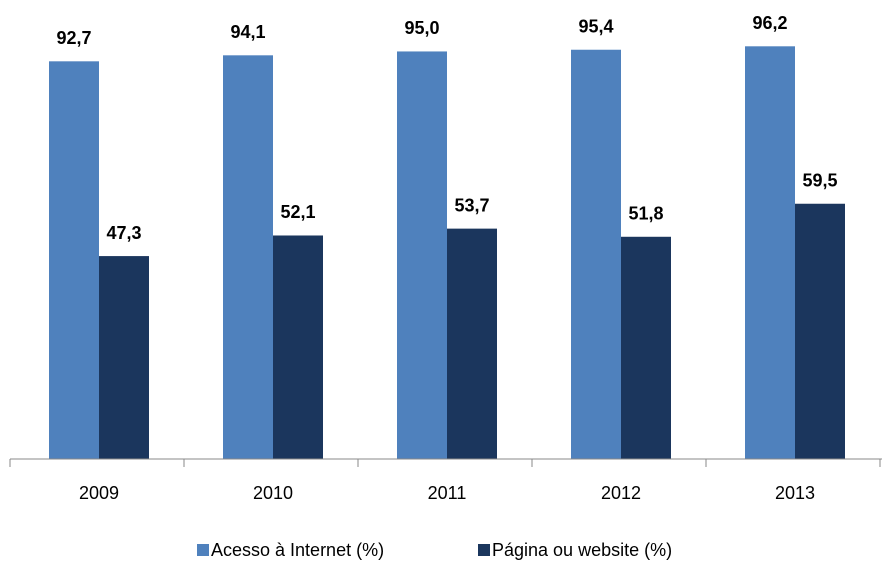 The height and width of the screenshot is (565, 883). What do you see at coordinates (273, 493) in the screenshot?
I see `x-tick-label: 2010` at bounding box center [273, 493].